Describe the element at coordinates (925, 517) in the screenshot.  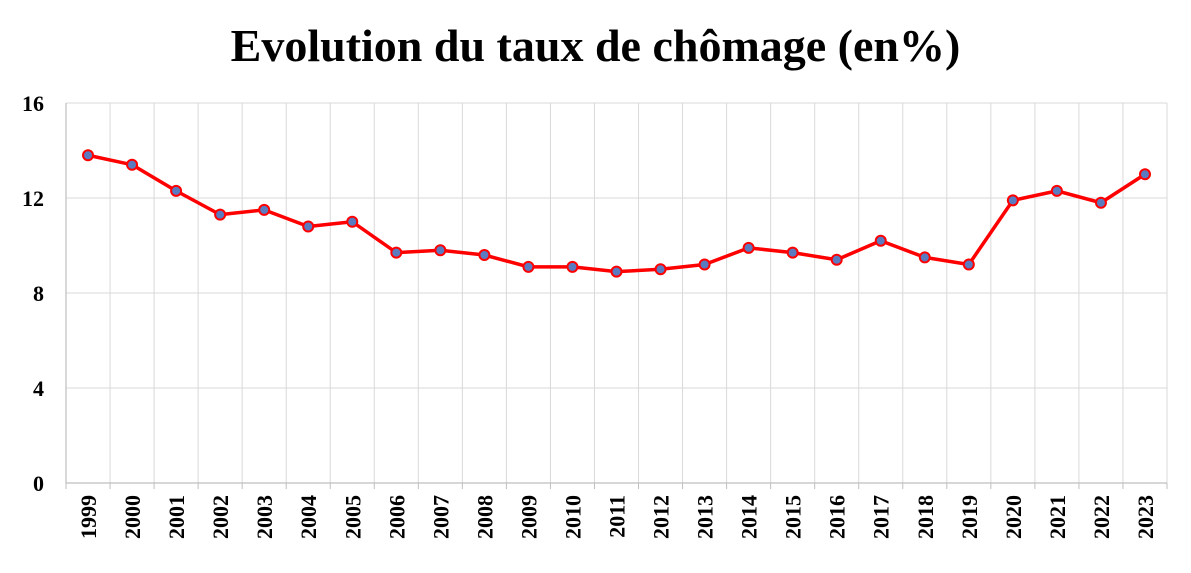
I see `x-tick-label: 2018` at that location.